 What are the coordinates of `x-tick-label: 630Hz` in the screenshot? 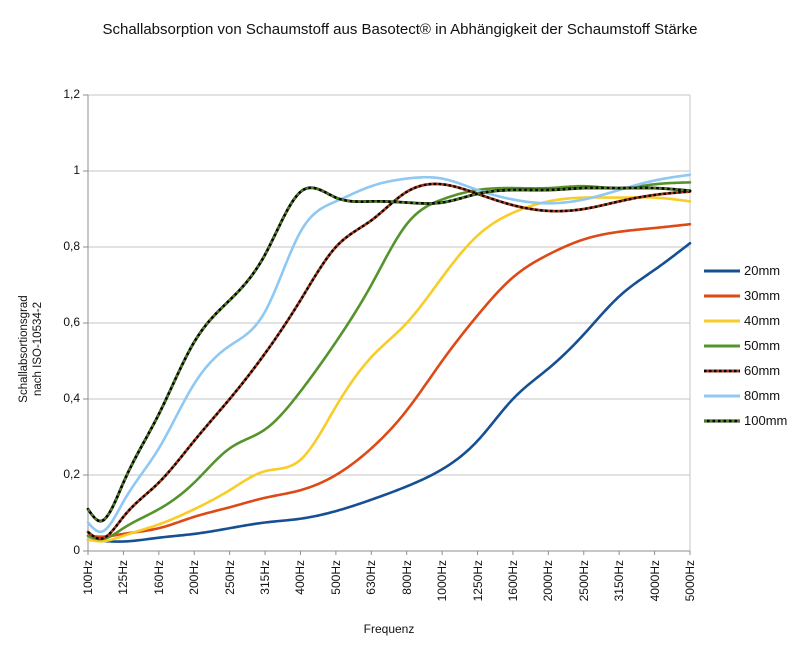 It's located at (371, 577).